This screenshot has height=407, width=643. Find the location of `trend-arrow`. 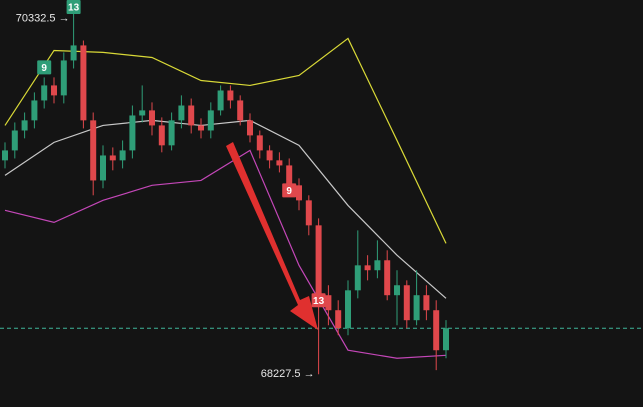

trend-arrow is located at coordinates (272, 236).